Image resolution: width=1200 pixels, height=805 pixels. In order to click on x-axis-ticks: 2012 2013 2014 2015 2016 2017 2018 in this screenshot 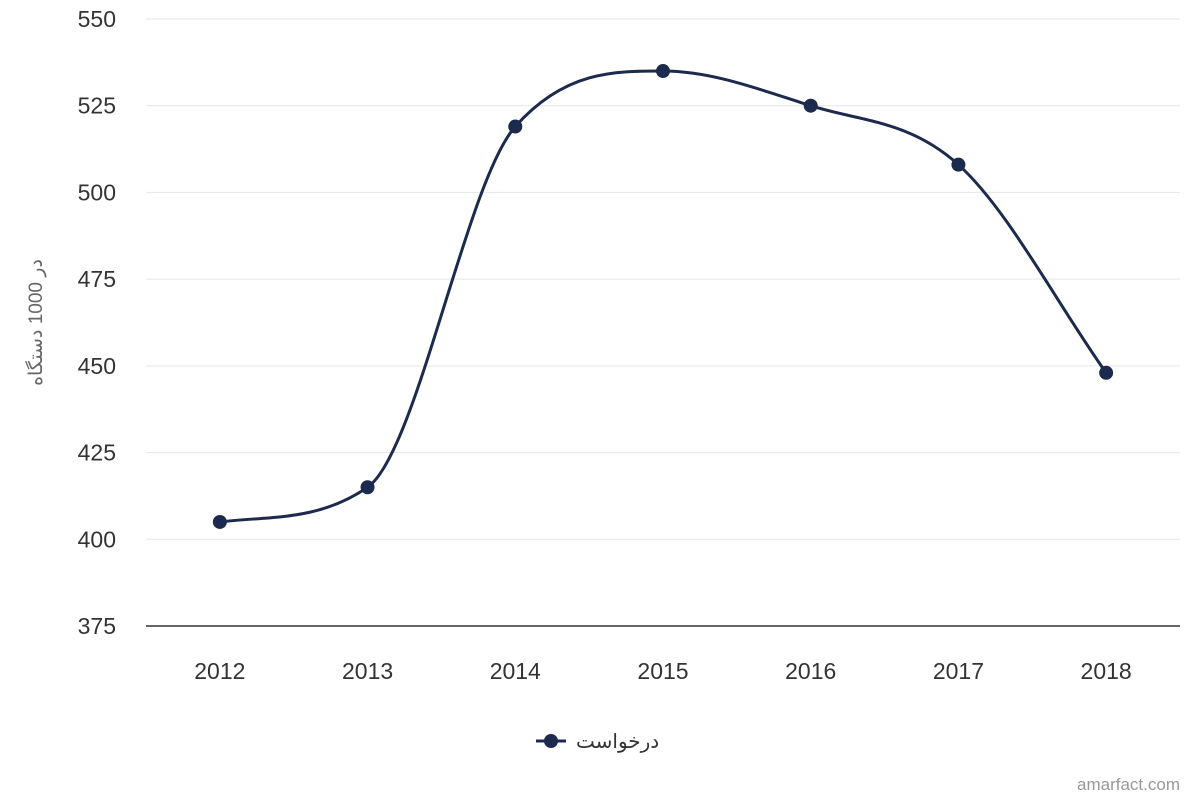, I will do `click(662, 671)`.